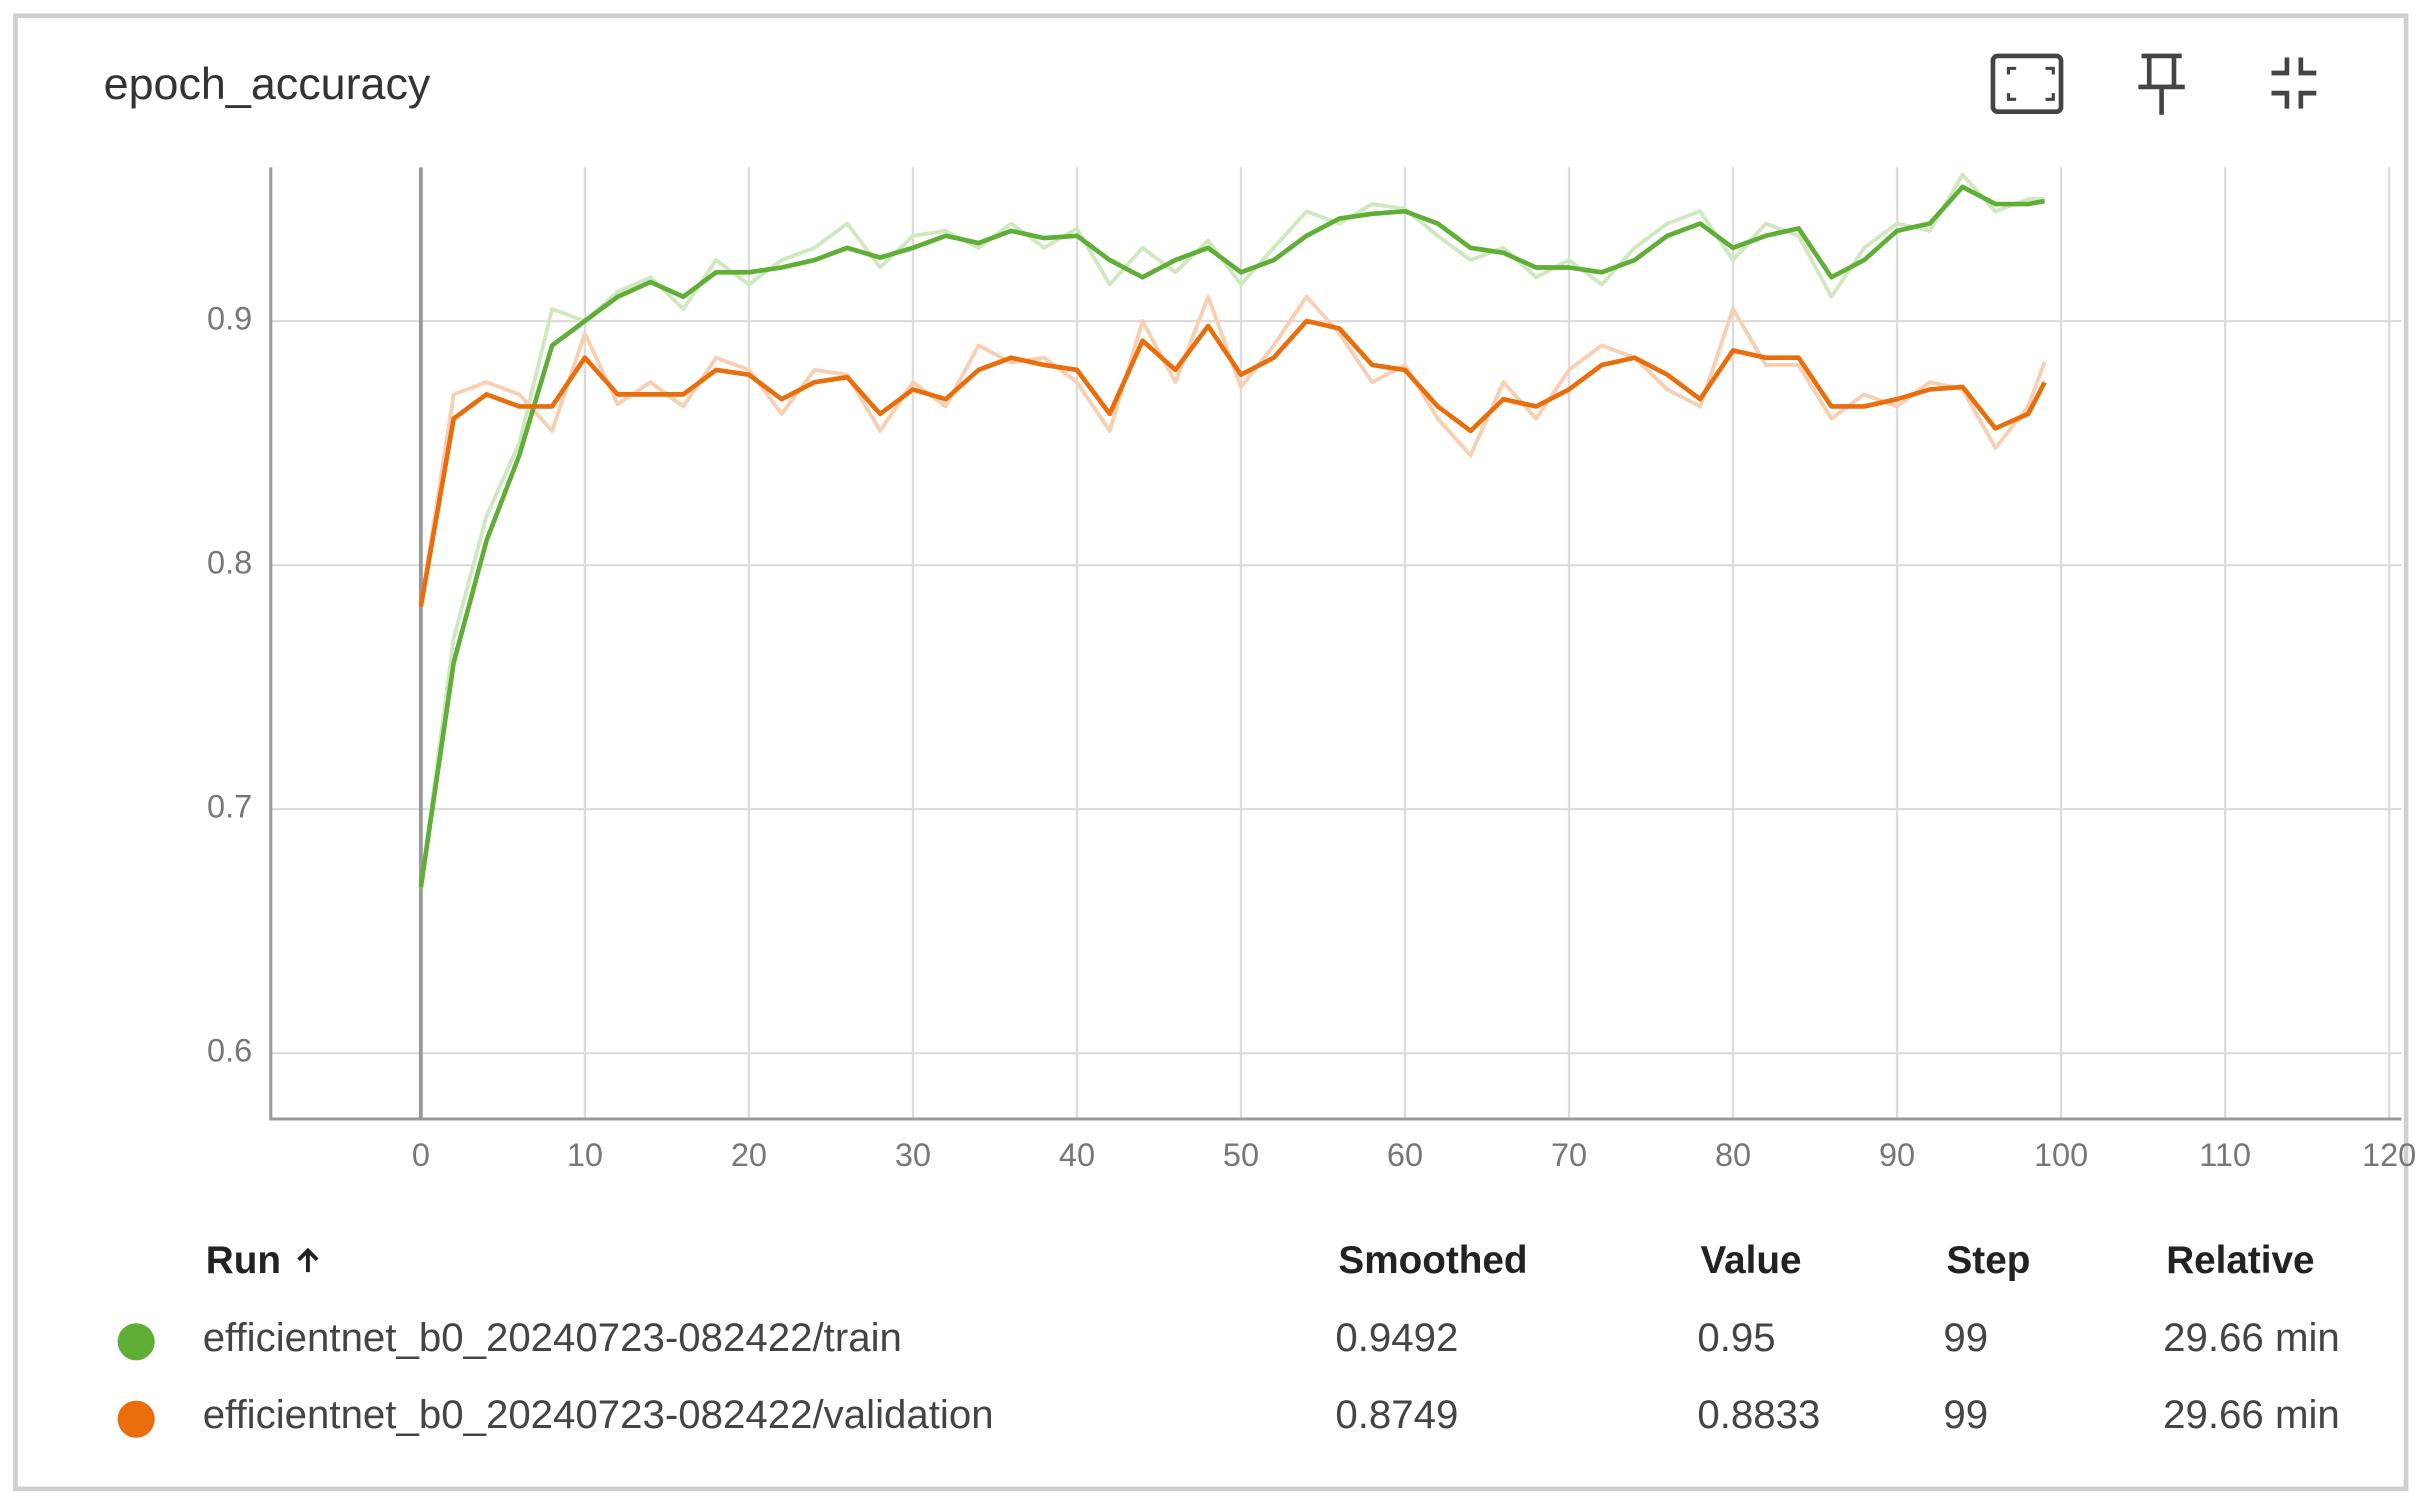 The height and width of the screenshot is (1503, 2420). Describe the element at coordinates (1077, 1155) in the screenshot. I see `x-tick-label: 40` at that location.